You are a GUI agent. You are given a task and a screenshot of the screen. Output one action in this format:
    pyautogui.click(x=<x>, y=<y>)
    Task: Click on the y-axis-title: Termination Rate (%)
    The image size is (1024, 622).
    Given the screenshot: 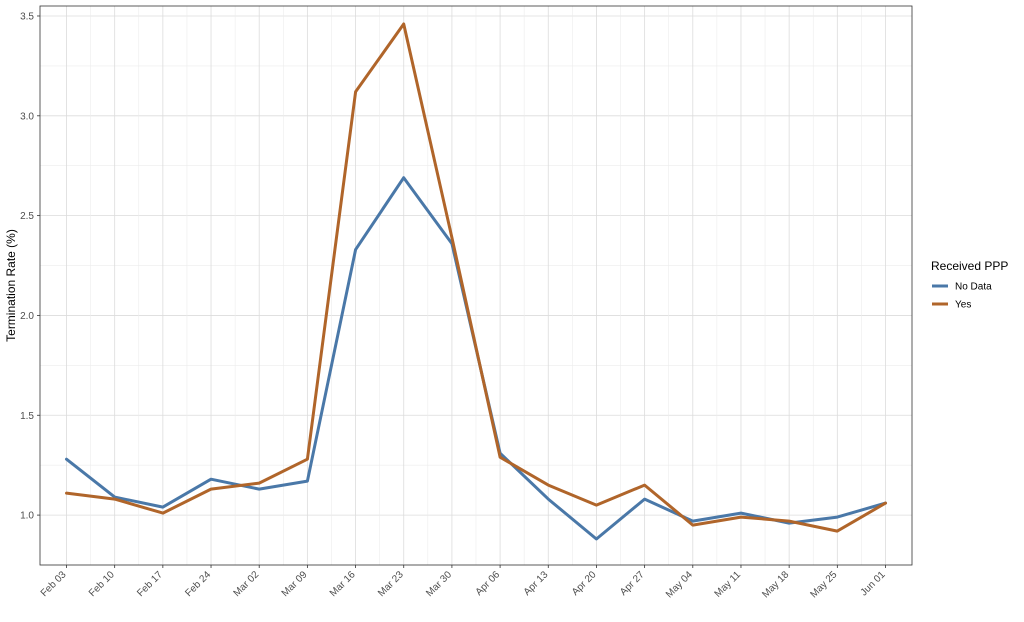 What is the action you would take?
    pyautogui.click(x=11, y=285)
    